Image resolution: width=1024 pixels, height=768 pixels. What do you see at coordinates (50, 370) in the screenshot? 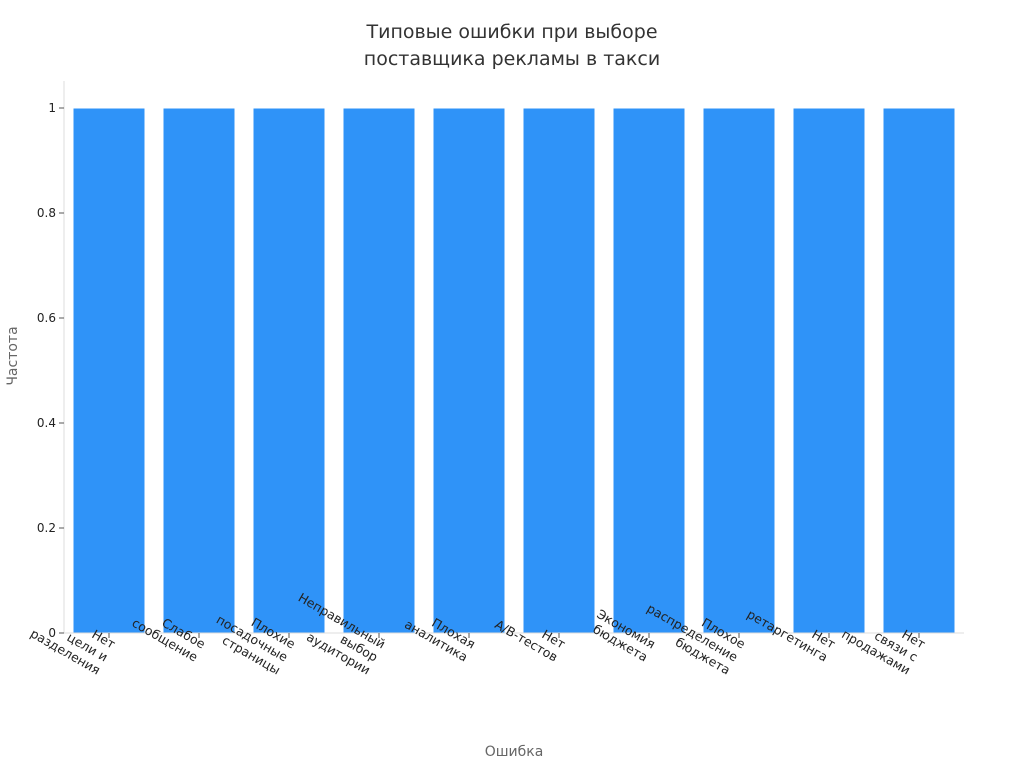
I see `y-ticks-group: 0 0.2 0.4 0.6 0.8 1` at bounding box center [50, 370].